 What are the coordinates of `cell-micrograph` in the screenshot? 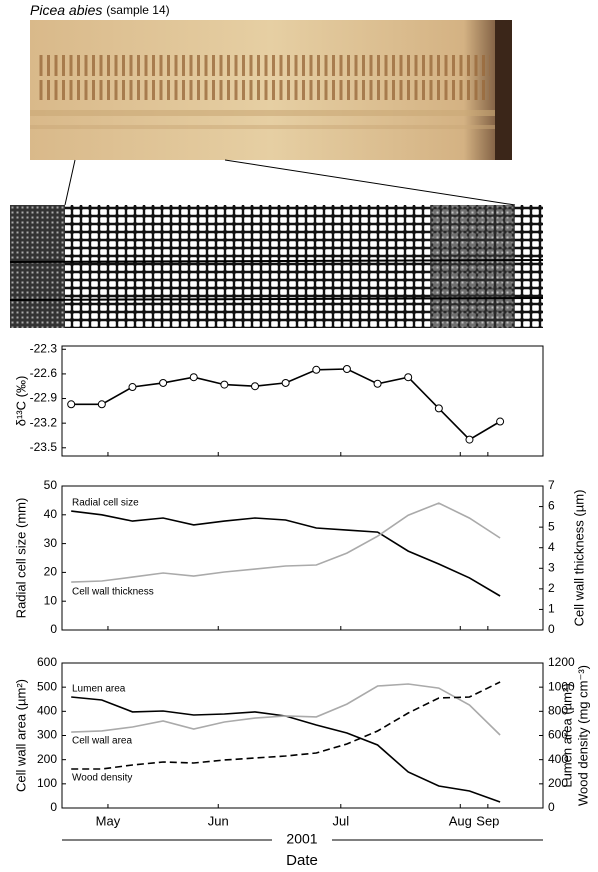 It's located at (276, 266).